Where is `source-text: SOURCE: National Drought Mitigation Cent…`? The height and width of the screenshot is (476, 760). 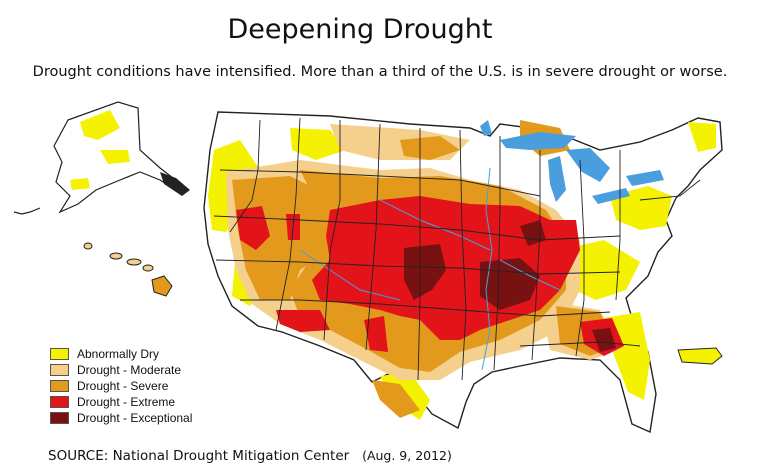
source-text: SOURCE: National Drought Mitigation Cent… is located at coordinates (199, 456).